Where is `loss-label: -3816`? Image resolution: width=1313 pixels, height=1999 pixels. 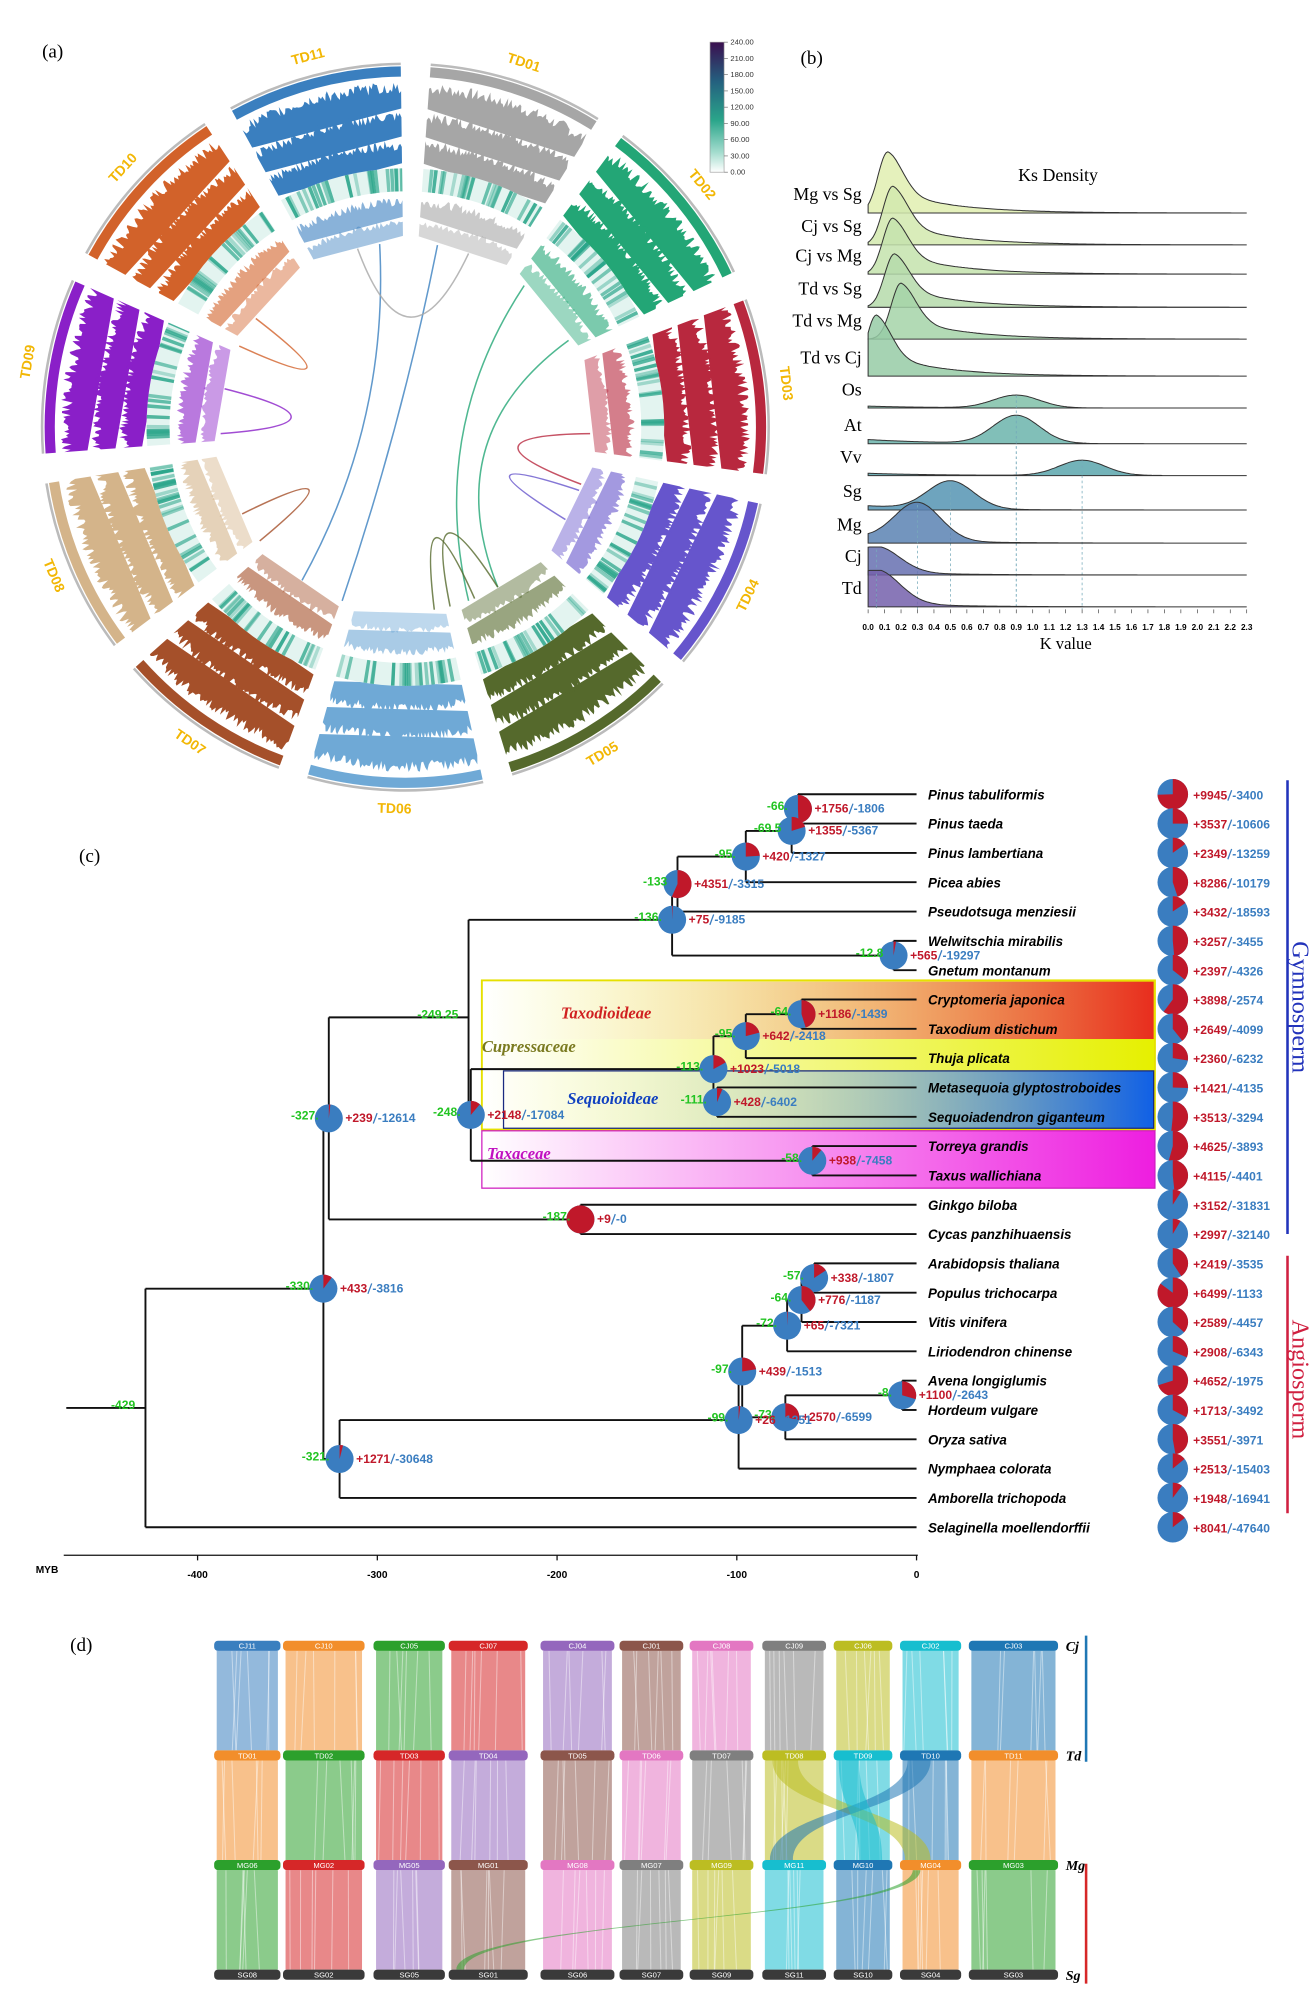
loss-label: -3816 is located at coordinates (387, 1289).